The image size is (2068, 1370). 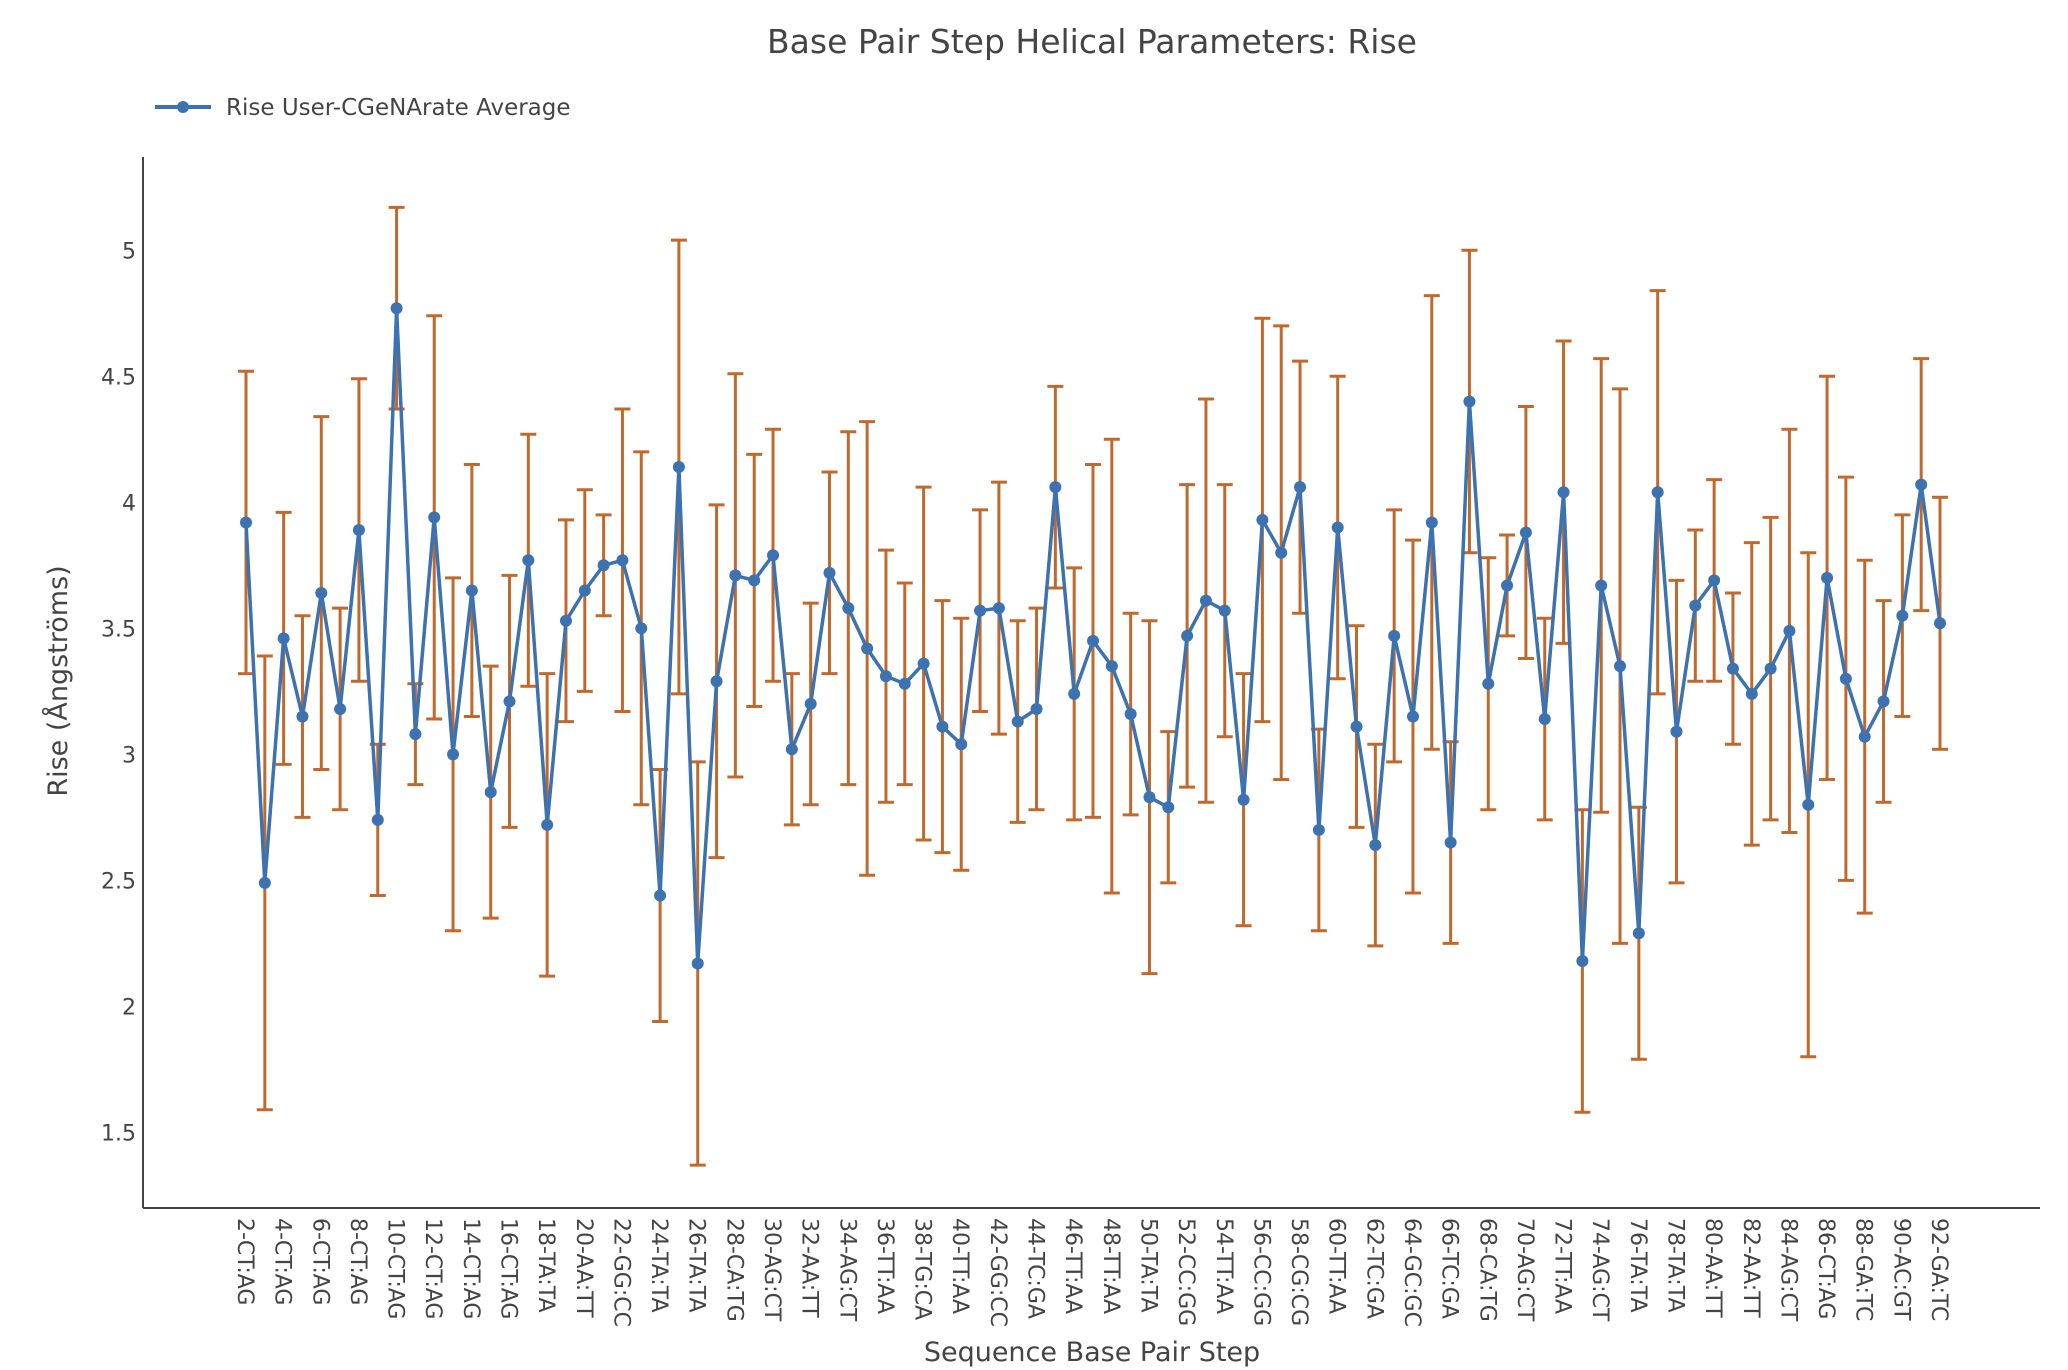 I want to click on x-tick-label: 40-TT:AA, so click(x=959, y=1266).